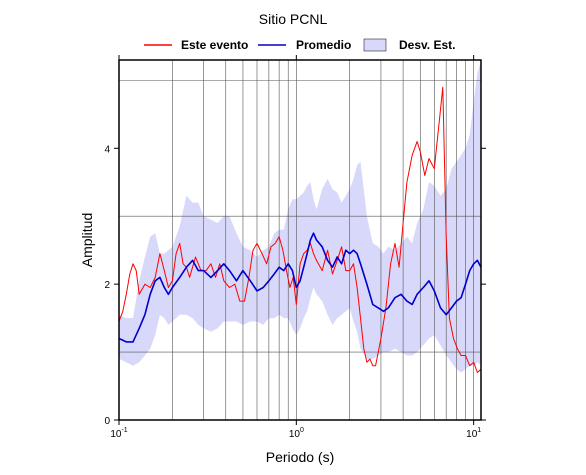  Describe the element at coordinates (323, 45) in the screenshot. I see `legend-label-mean: Promedio` at that location.